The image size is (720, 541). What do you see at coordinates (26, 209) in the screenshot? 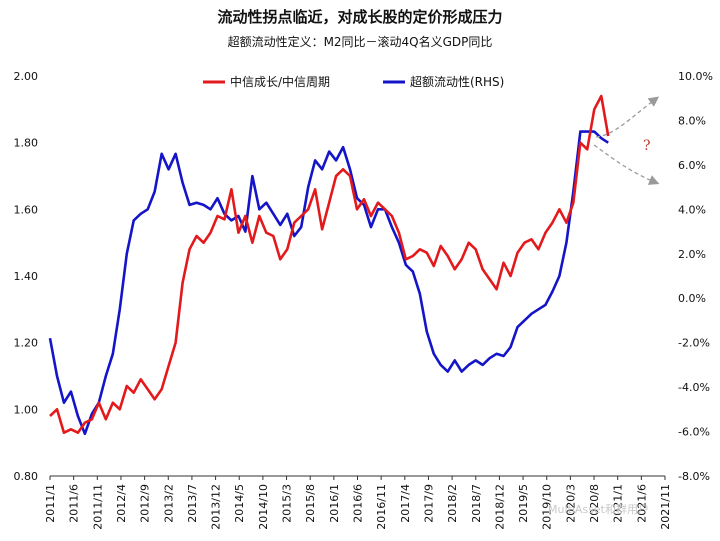
I see `y-left-tick-label: 1.60` at bounding box center [26, 209].